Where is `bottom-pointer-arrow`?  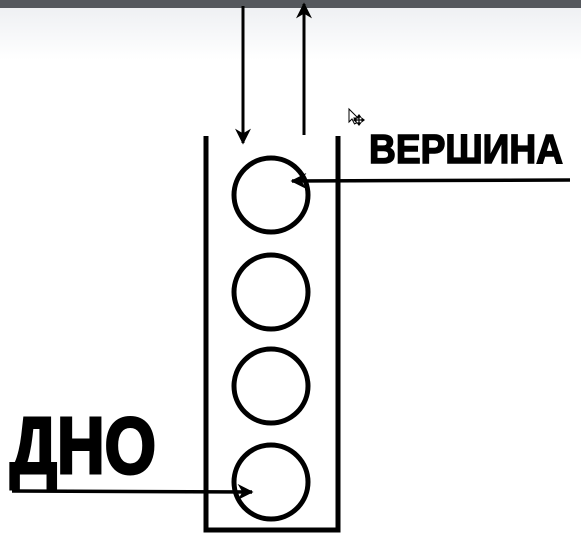
bottom-pointer-arrow is located at coordinates (132, 491).